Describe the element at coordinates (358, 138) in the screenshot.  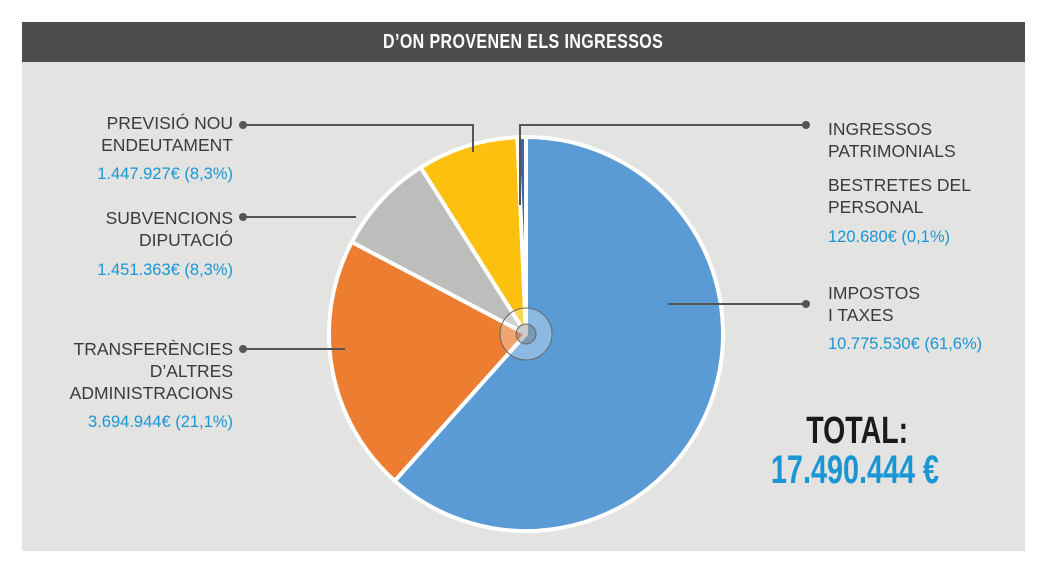
I see `leader-previsio-line` at that location.